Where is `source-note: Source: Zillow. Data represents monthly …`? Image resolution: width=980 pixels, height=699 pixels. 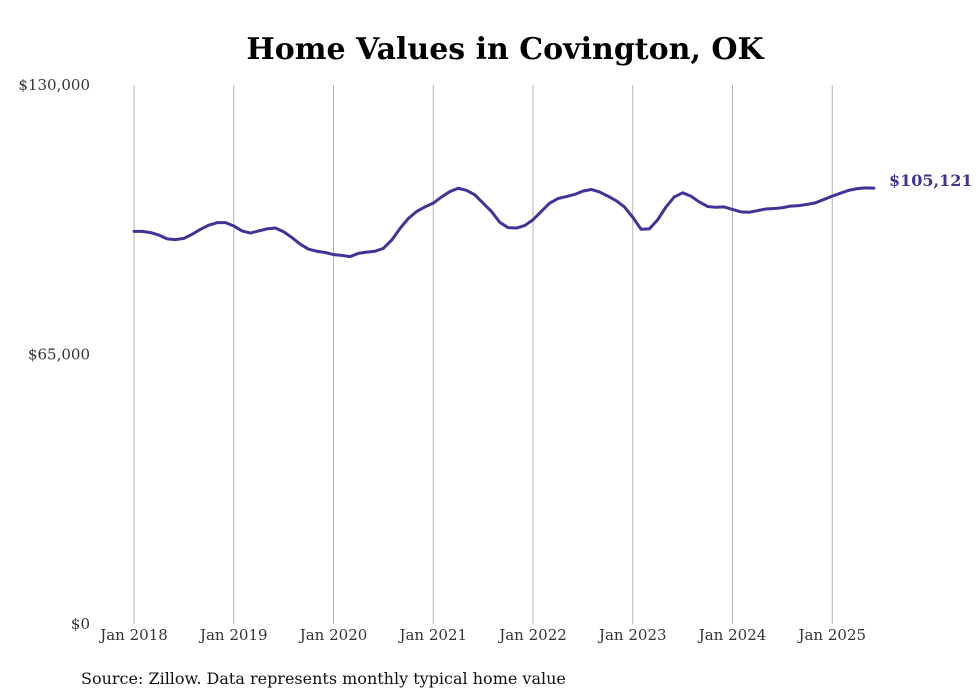
source-note: Source: Zillow. Data represents monthly … is located at coordinates (323, 678).